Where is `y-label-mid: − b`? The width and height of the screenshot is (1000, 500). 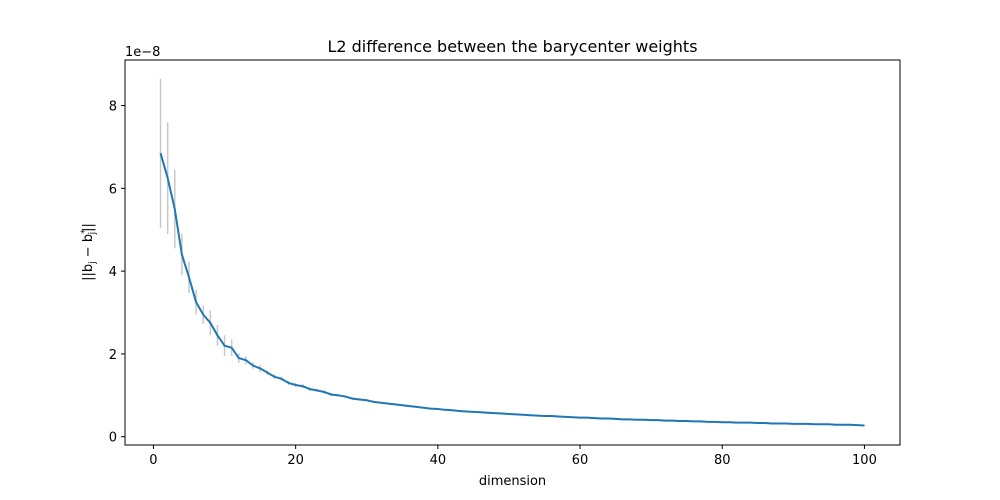 y-label-mid: − b is located at coordinates (88, 247).